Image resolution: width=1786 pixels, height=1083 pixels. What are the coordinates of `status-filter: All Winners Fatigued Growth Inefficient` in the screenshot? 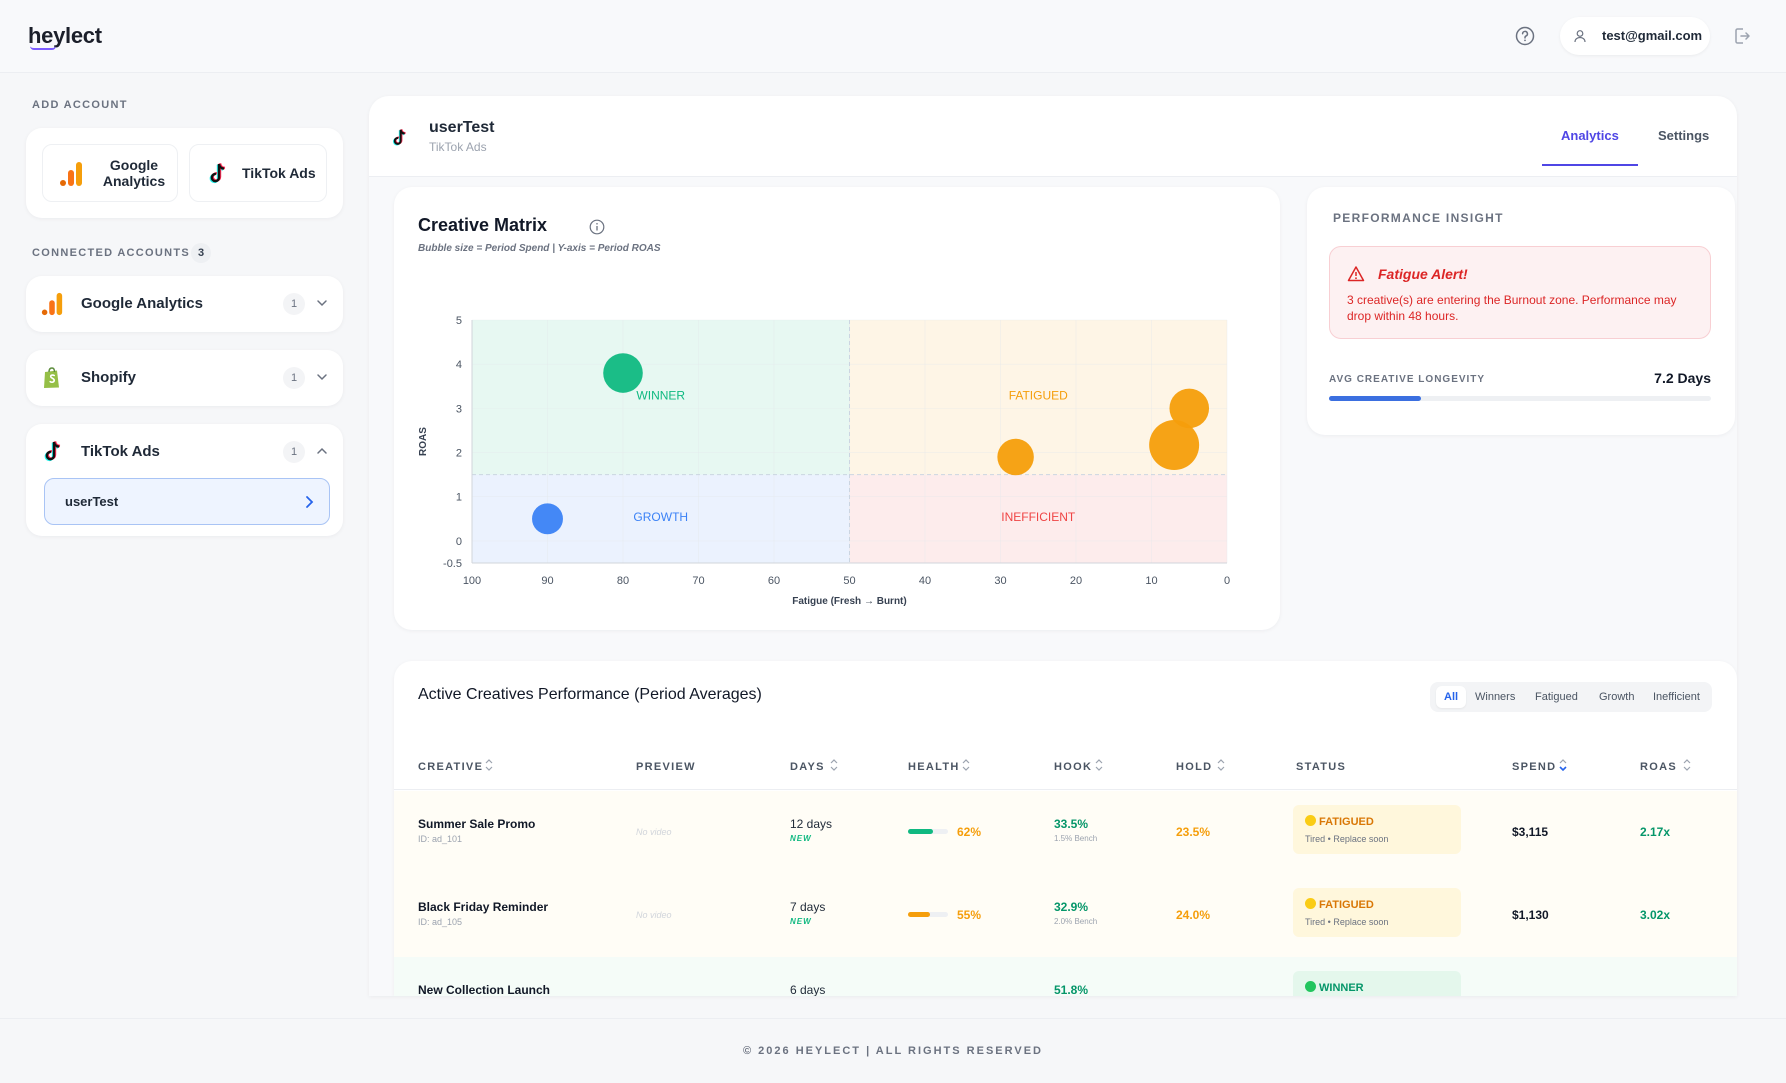 It's located at (1571, 697).